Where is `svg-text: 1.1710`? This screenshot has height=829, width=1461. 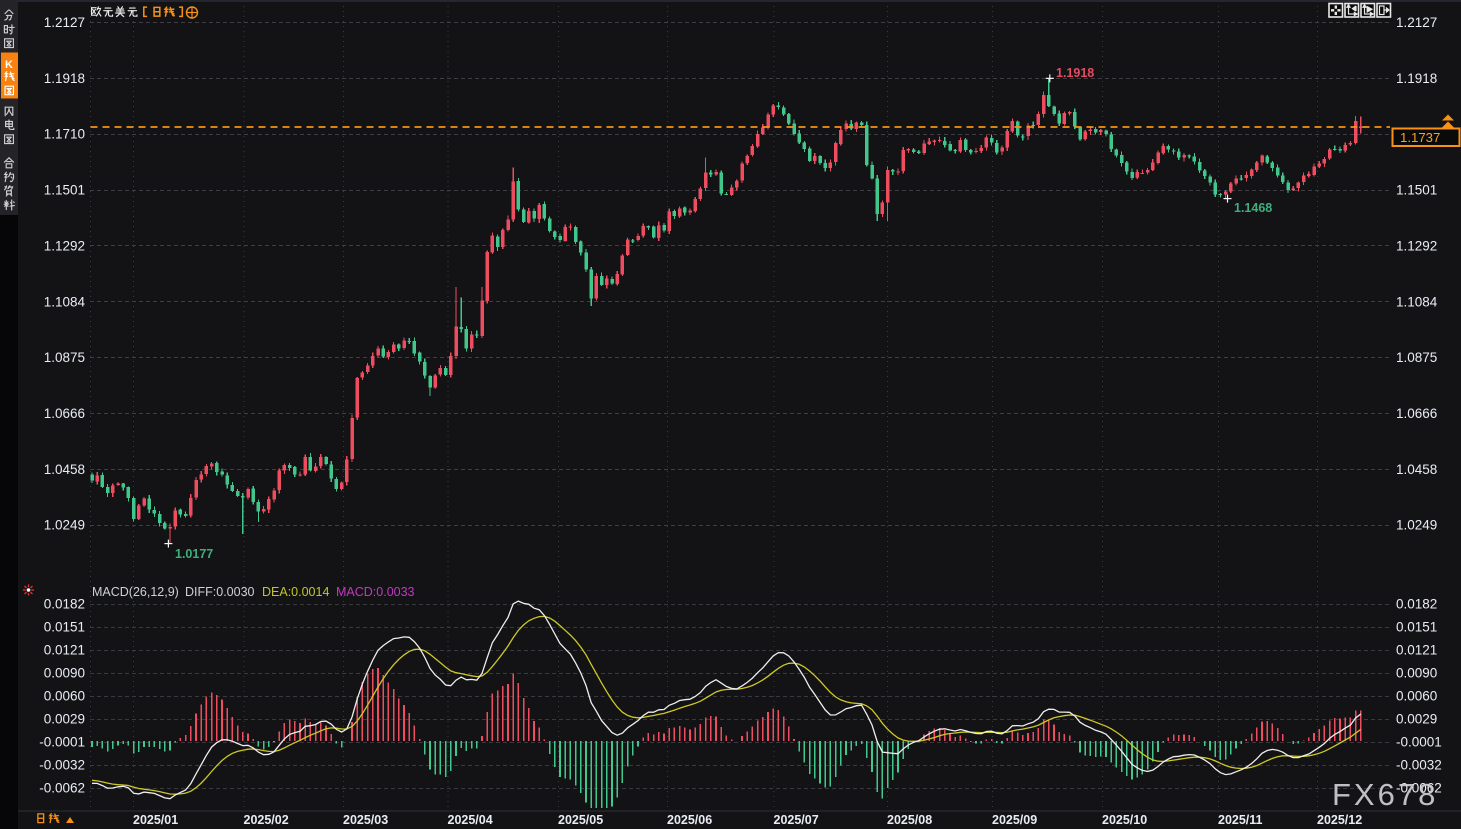
svg-text: 1.1710 is located at coordinates (64, 134).